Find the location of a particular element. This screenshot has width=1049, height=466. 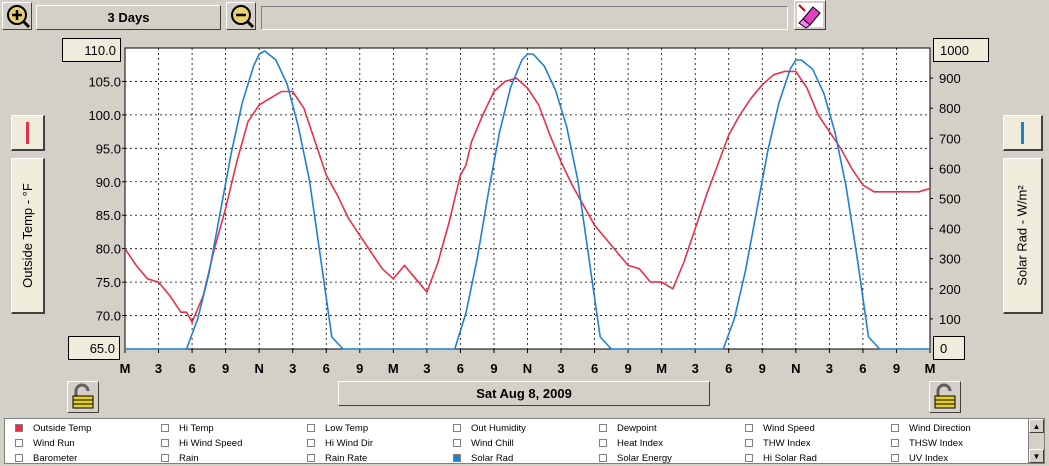

legend-item: Wind Speed is located at coordinates (780, 428).